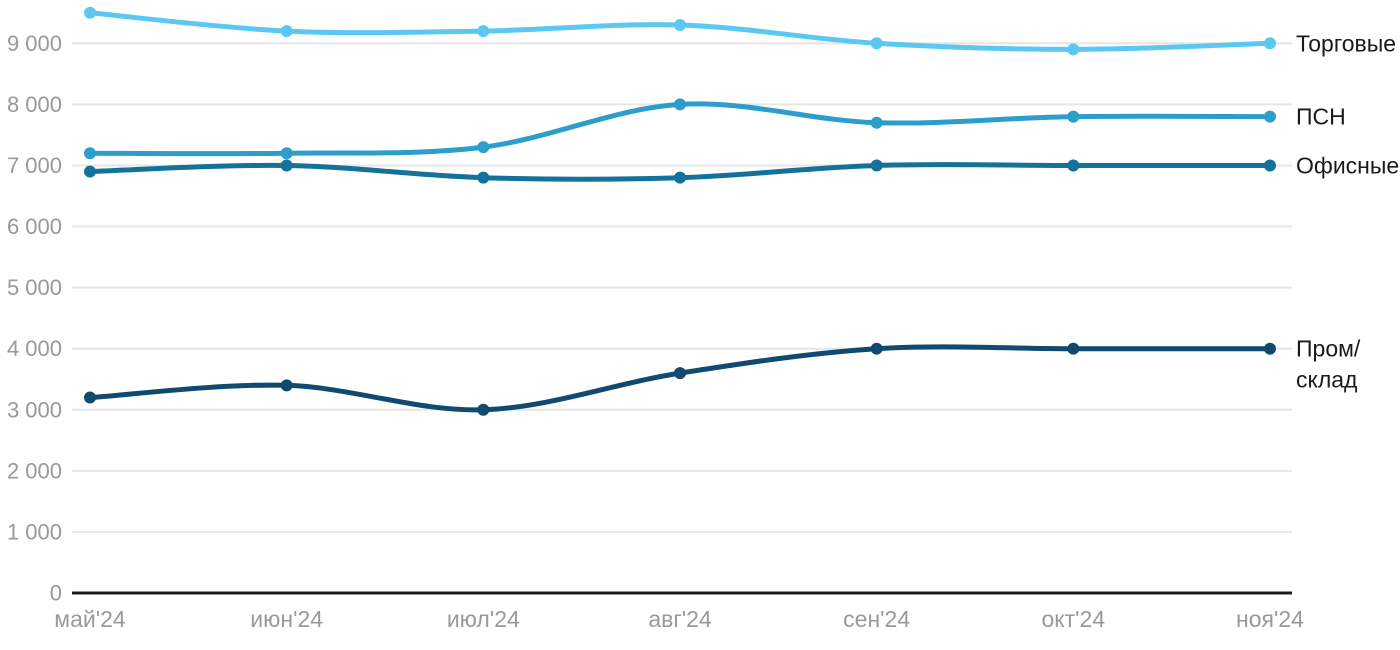 The width and height of the screenshot is (1400, 650). Describe the element at coordinates (34, 165) in the screenshot. I see `y-axis-tick-label: 7 000` at that location.